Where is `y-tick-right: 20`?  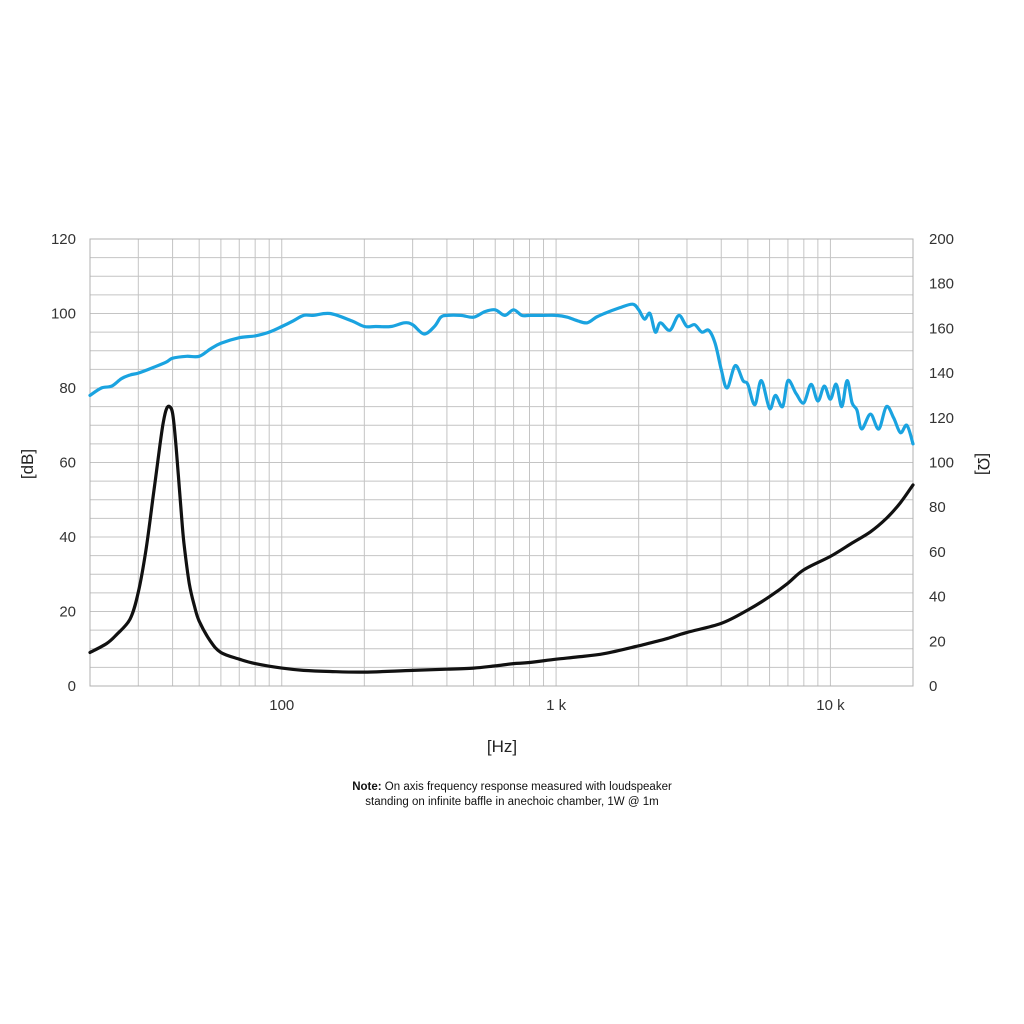 y-tick-right: 20 is located at coordinates (937, 641).